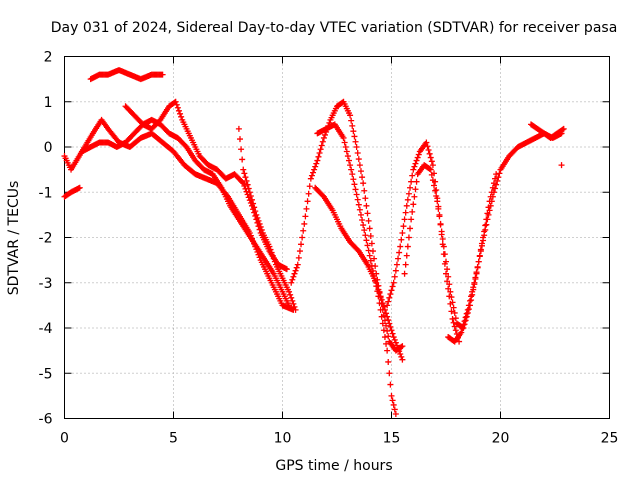 The height and width of the screenshot is (480, 640). What do you see at coordinates (173, 439) in the screenshot?
I see `x-tick-label: 5` at bounding box center [173, 439].